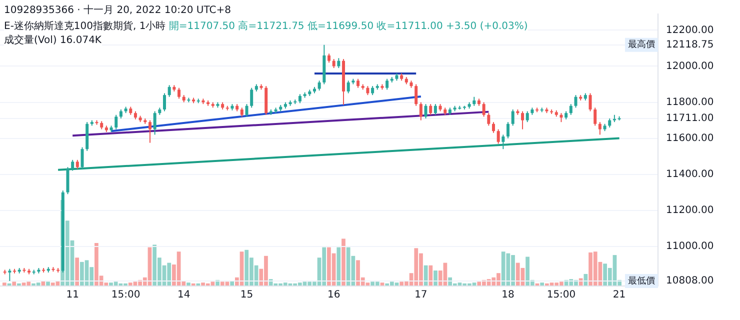 The height and width of the screenshot is (320, 740). I want to click on annotation: 10928935366 · 十一月 20, 2022 10:20 UTC+8, so click(117, 10).